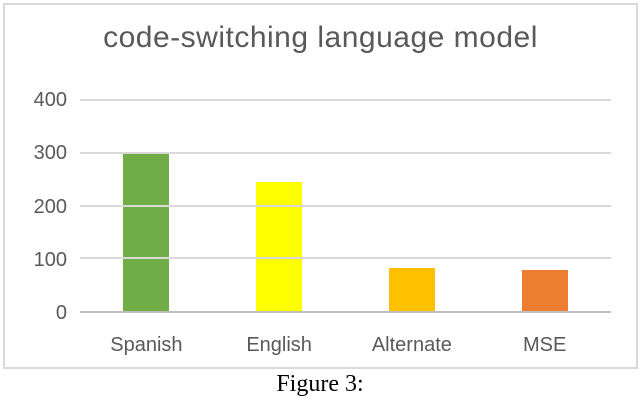 The width and height of the screenshot is (640, 403). What do you see at coordinates (50, 259) in the screenshot?
I see `y-tick-label-100: 100` at bounding box center [50, 259].